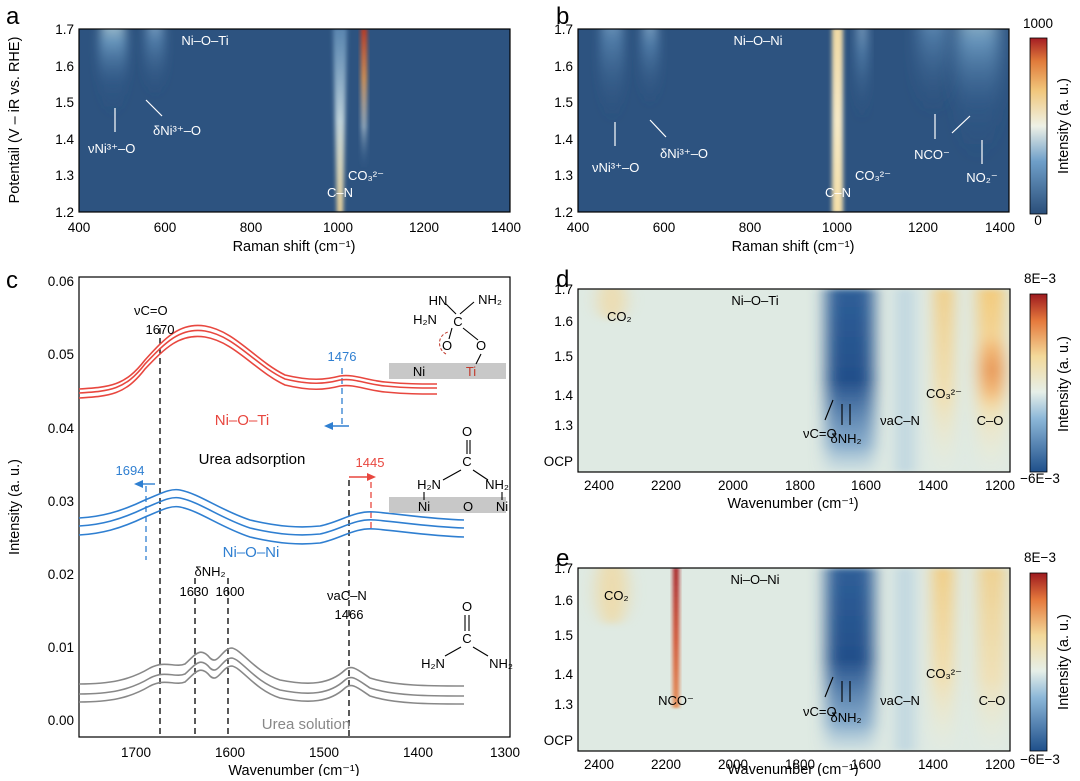  I want to click on colorbar-min: −6E−3, so click(1040, 478).